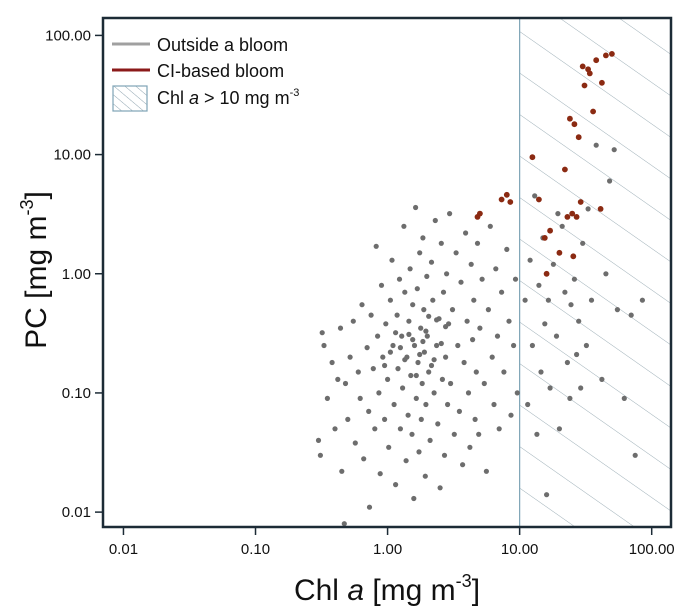 This screenshot has height=606, width=686. I want to click on x-tick-label-0: 0.01, so click(123, 549).